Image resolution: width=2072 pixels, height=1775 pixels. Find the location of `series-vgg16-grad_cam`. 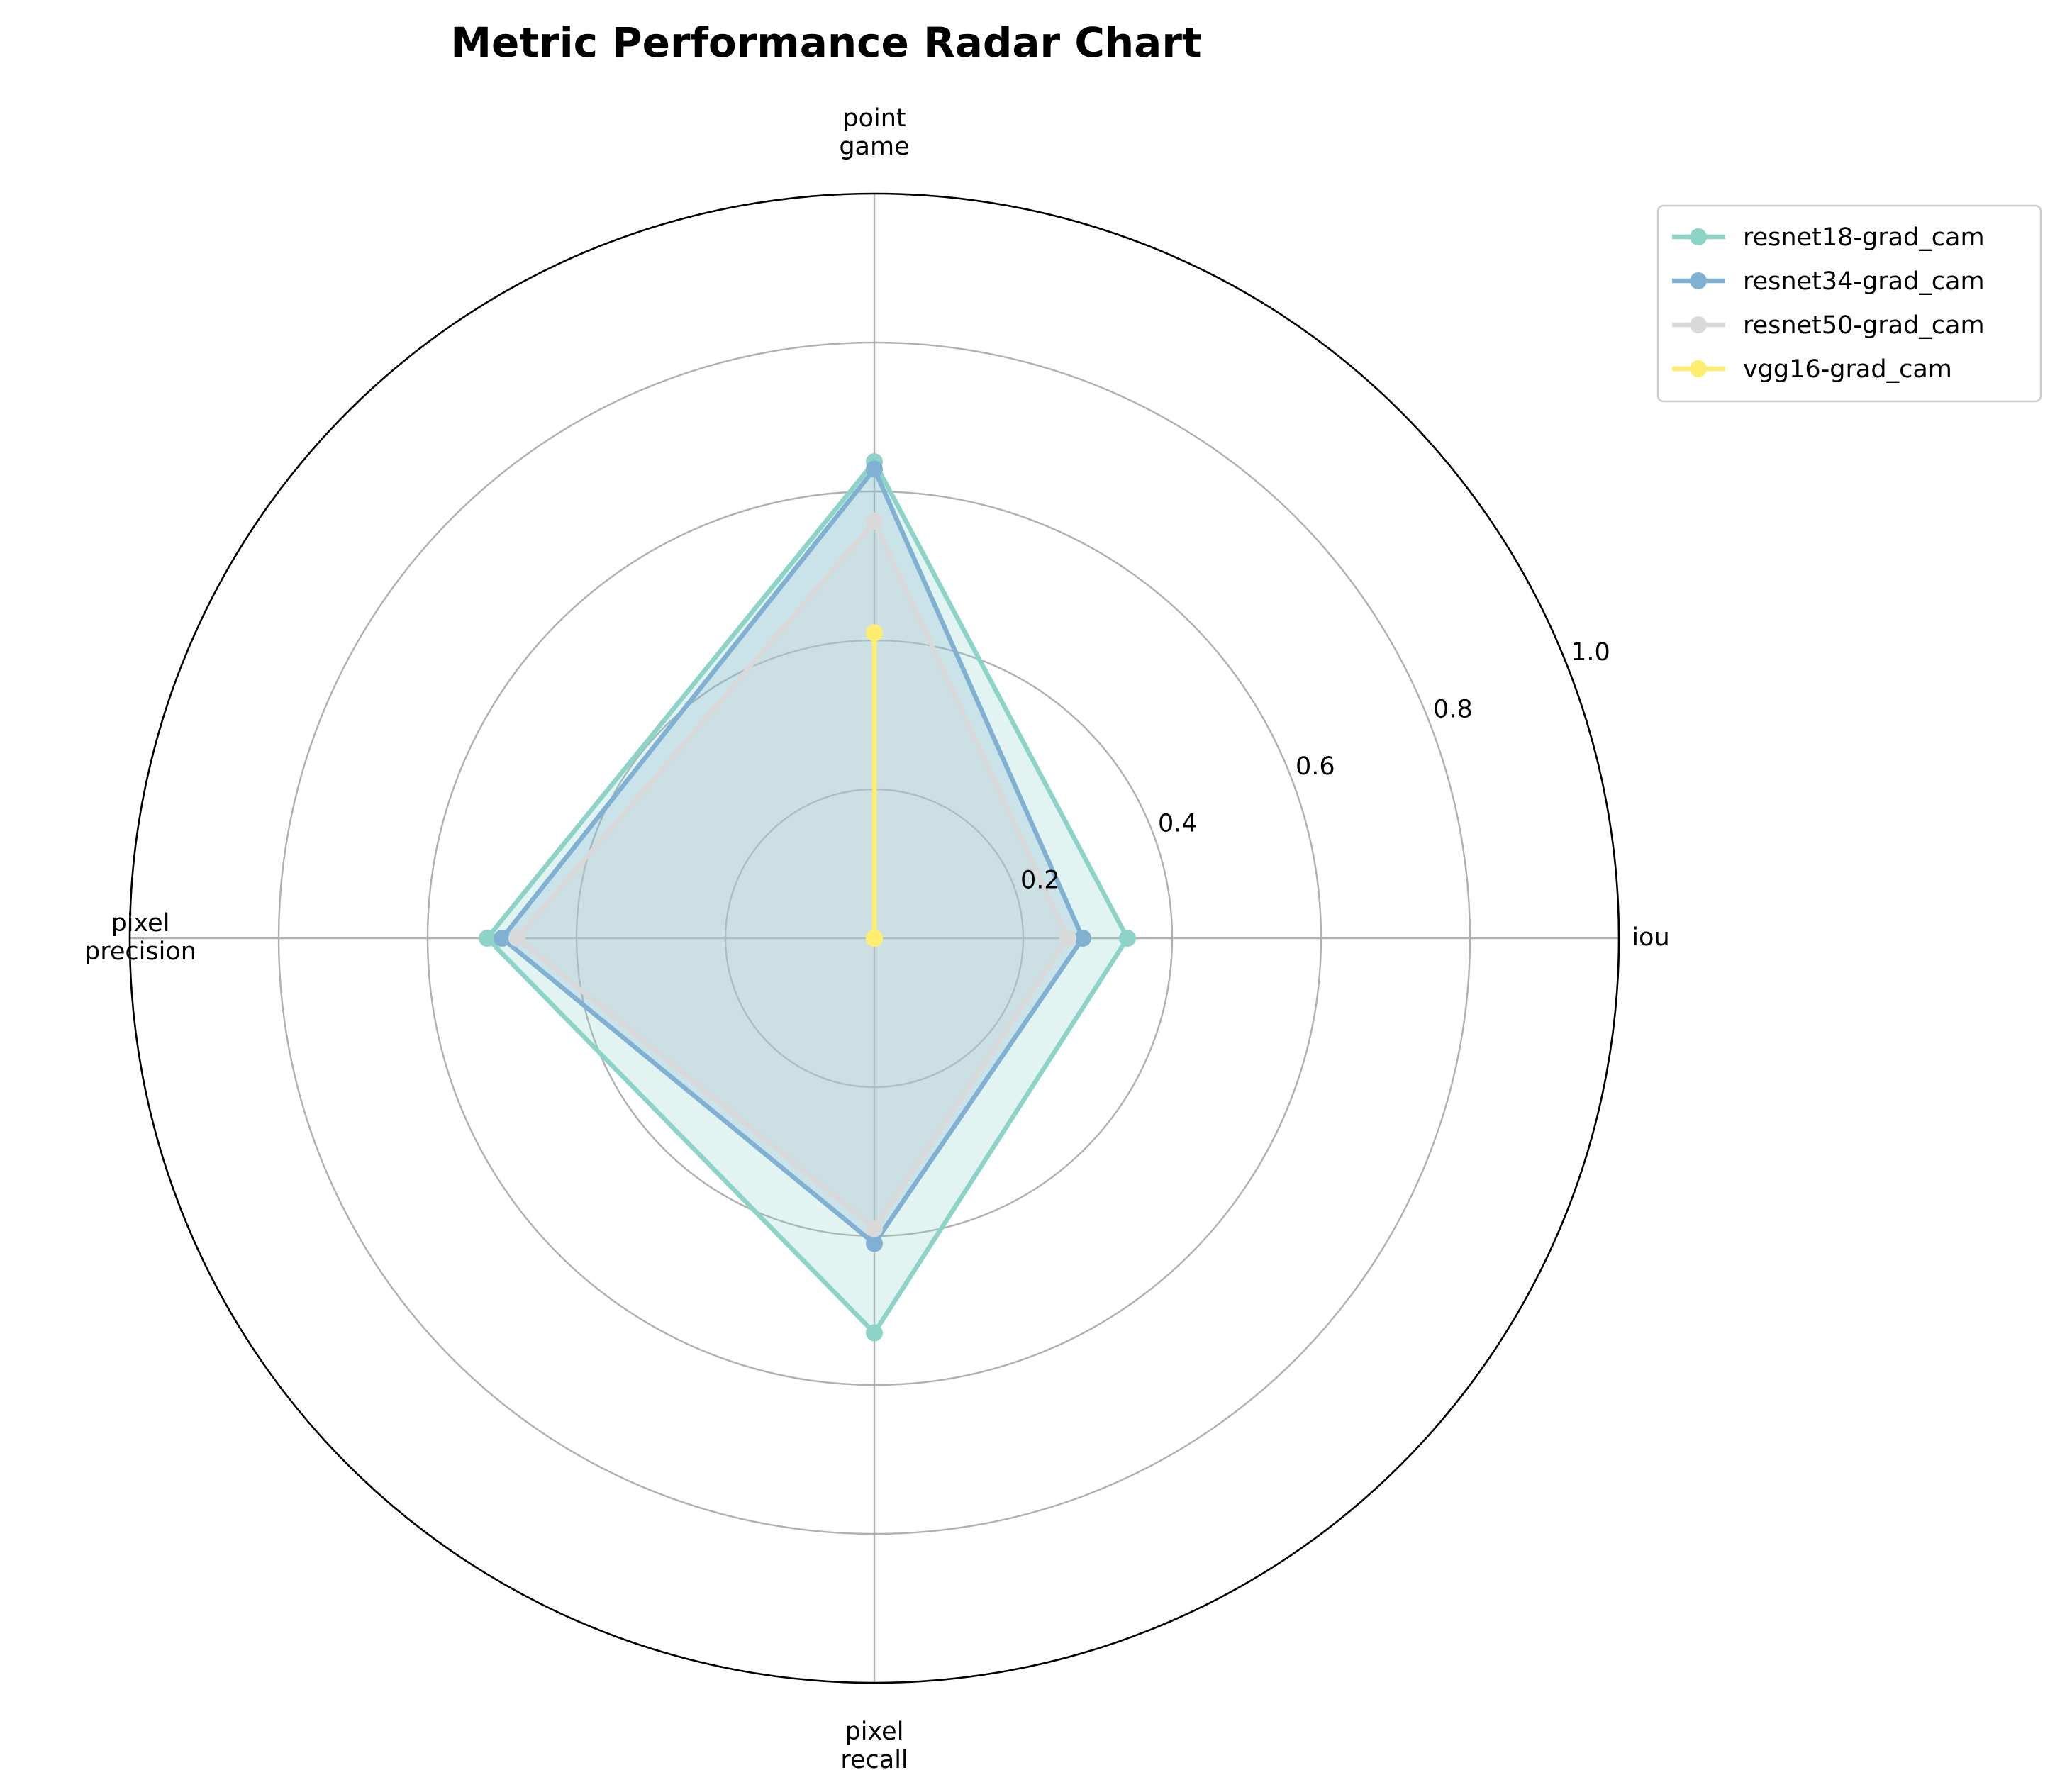

series-vgg16-grad_cam is located at coordinates (874, 785).